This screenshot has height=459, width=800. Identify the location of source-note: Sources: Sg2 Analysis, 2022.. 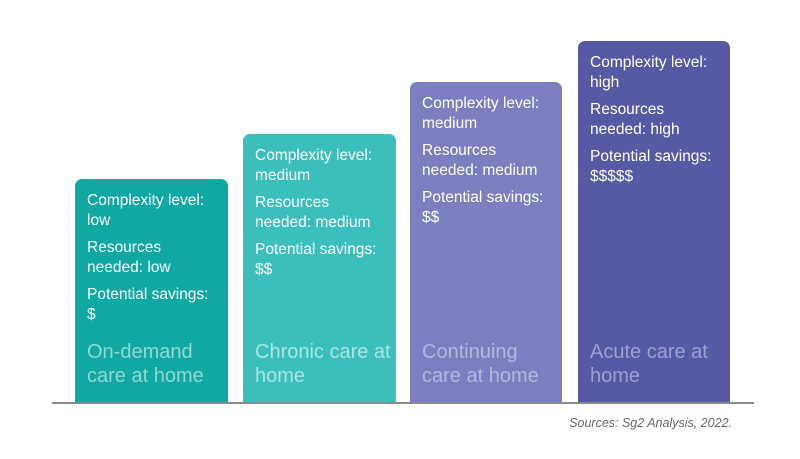
(650, 423).